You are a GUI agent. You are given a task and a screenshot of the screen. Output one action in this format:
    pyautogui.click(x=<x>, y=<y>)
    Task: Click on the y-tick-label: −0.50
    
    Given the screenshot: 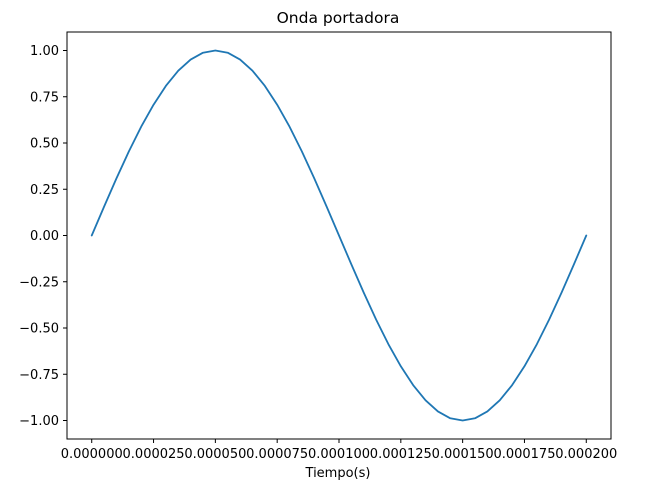 What is the action you would take?
    pyautogui.click(x=39, y=329)
    